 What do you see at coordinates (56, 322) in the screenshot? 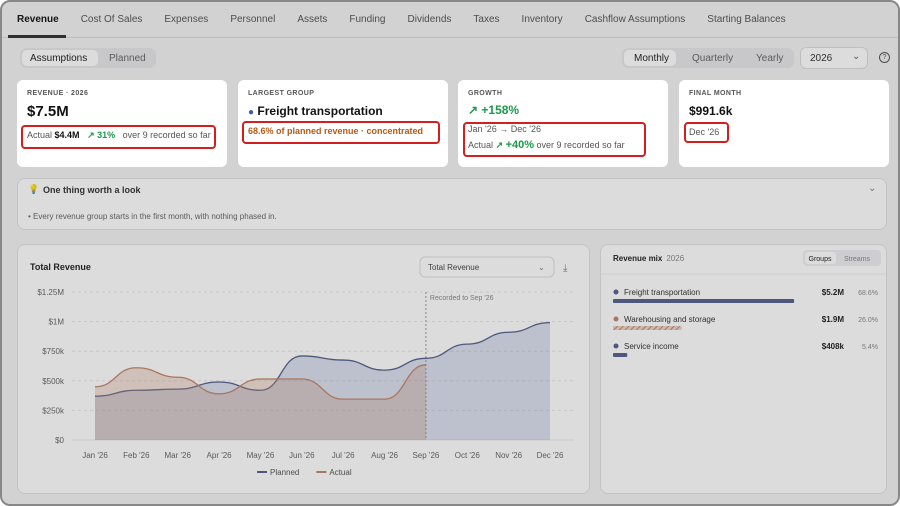
I see `y-tick-label: $1M` at bounding box center [56, 322].